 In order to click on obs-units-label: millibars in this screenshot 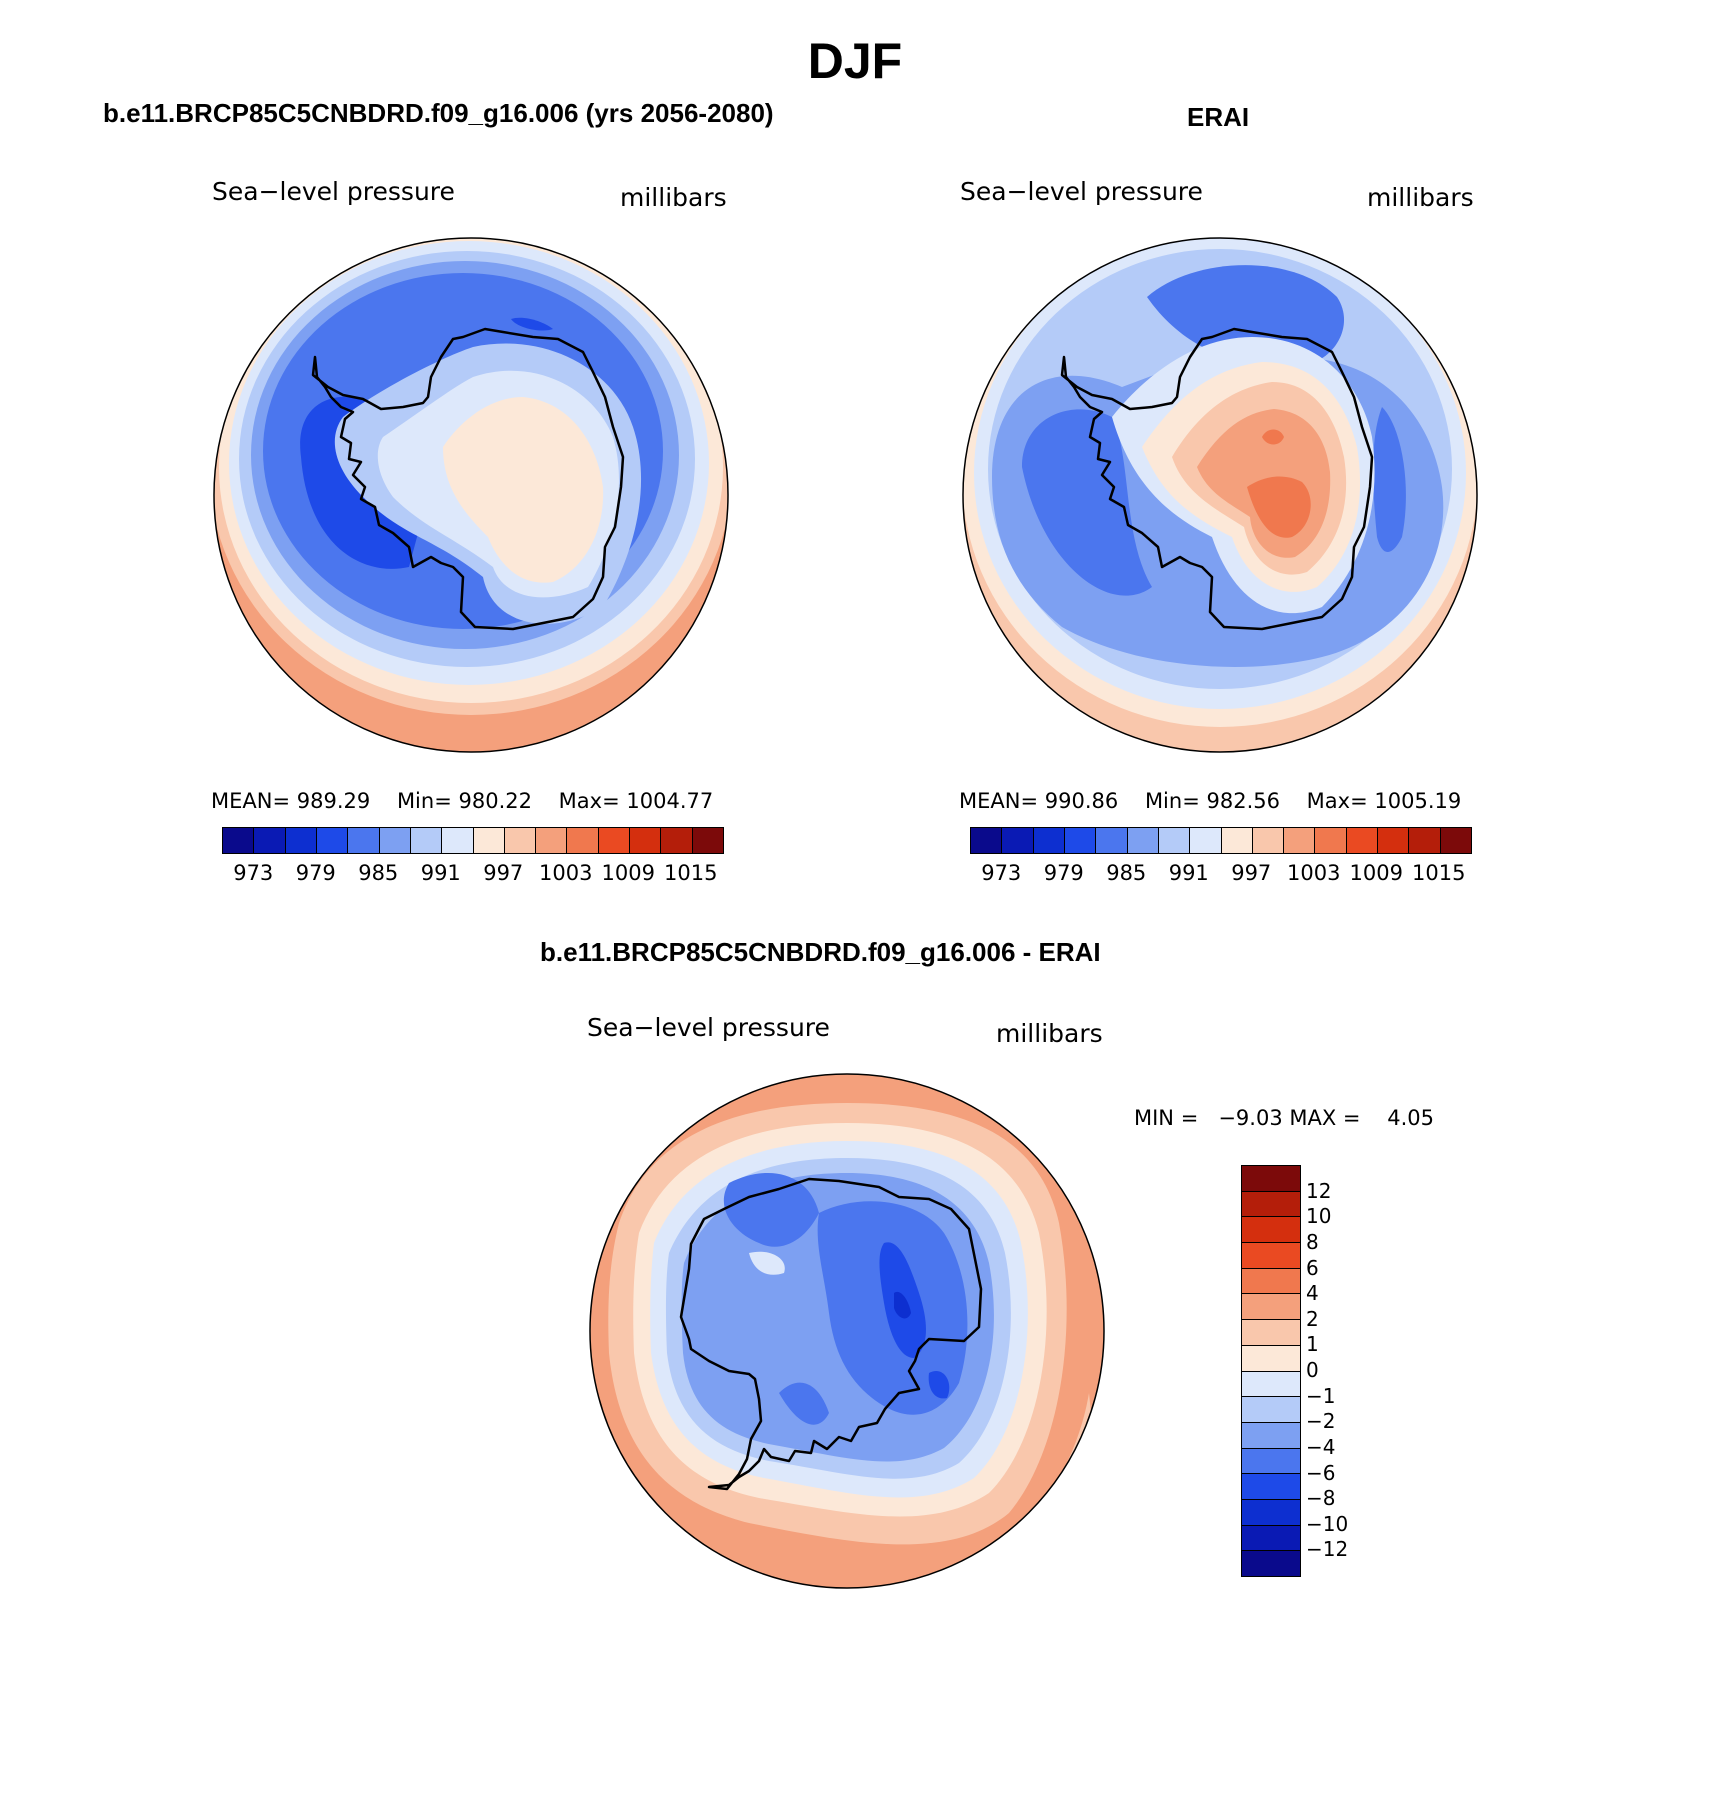, I will do `click(1420, 197)`.